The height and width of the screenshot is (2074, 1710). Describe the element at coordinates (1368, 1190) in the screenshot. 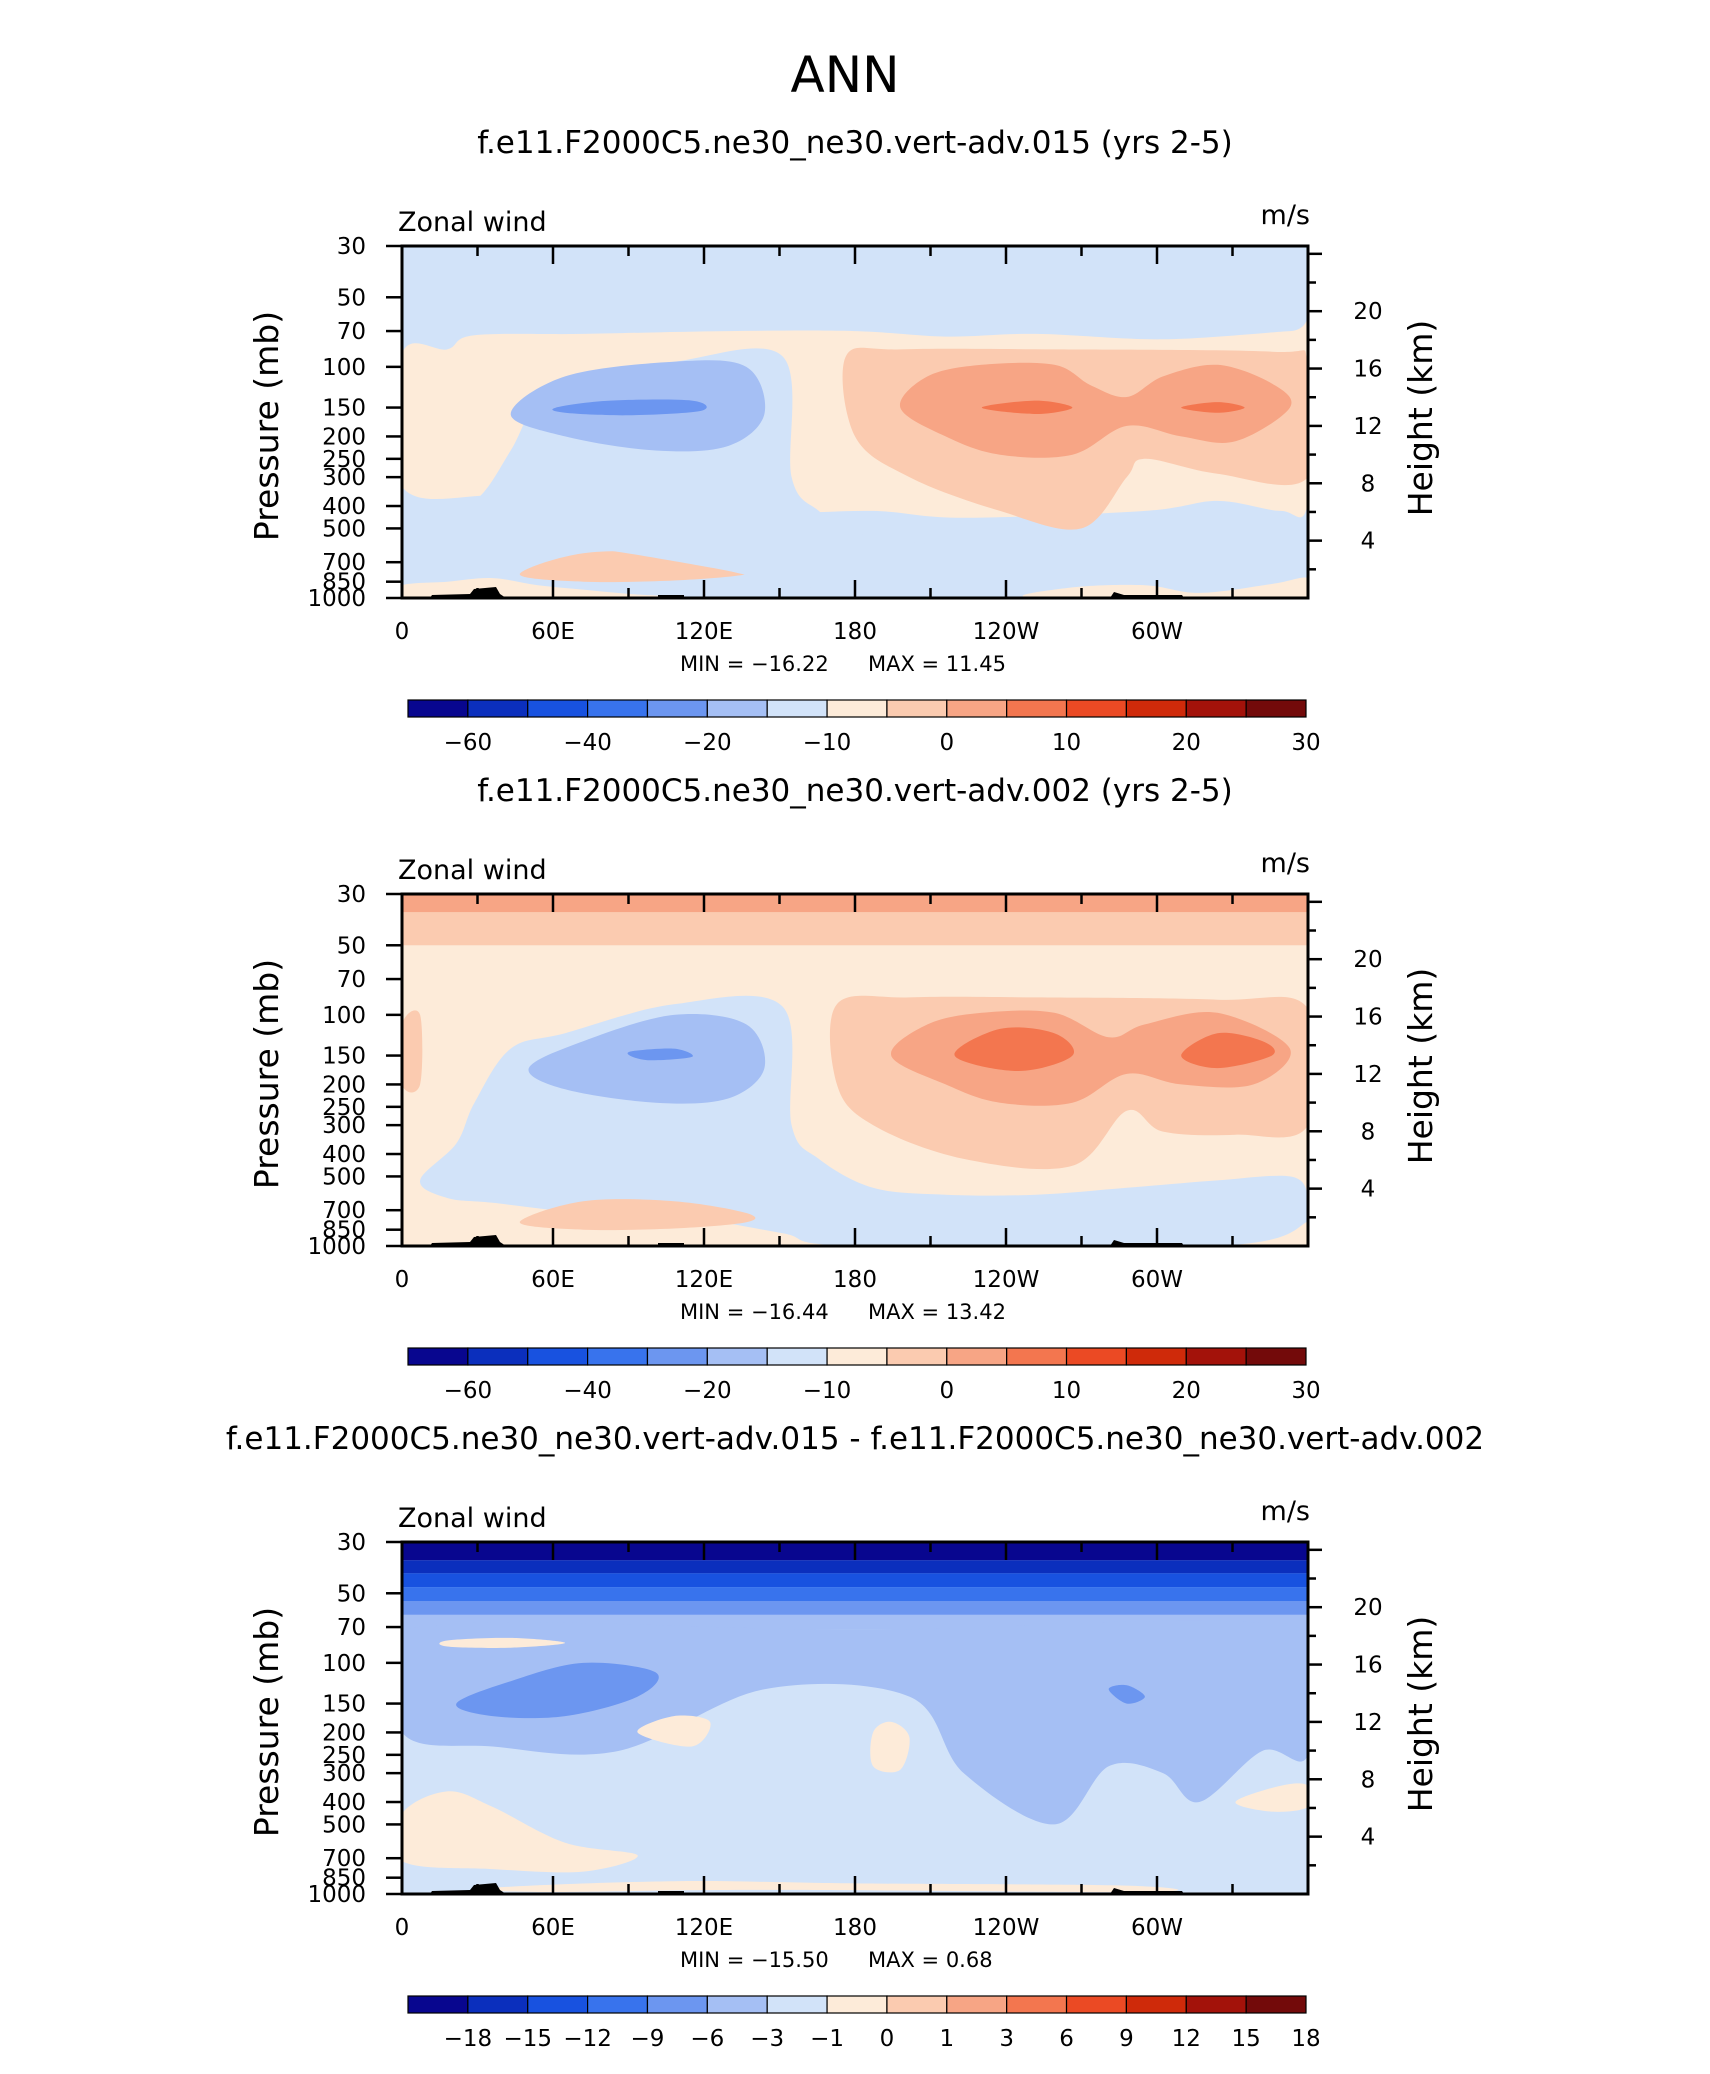

I see `y-tick-right-label: 4` at that location.